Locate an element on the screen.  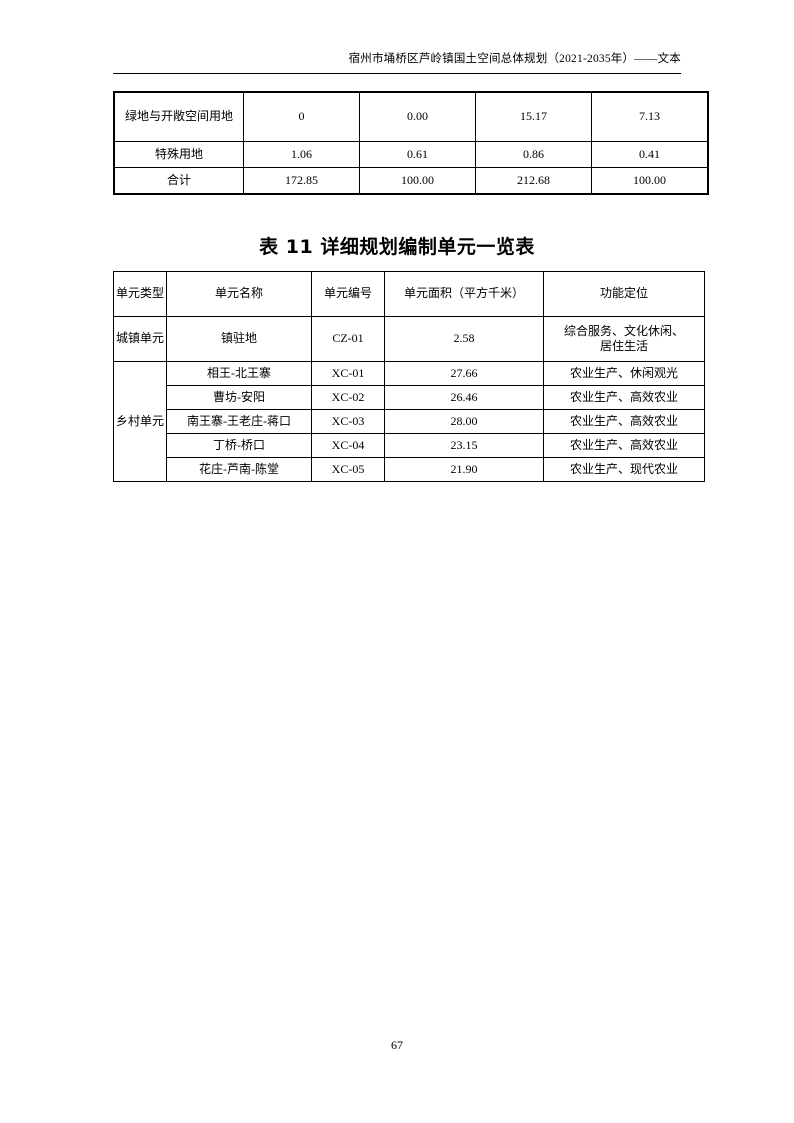
unit-area-cell: 21.90 is located at coordinates (464, 469).